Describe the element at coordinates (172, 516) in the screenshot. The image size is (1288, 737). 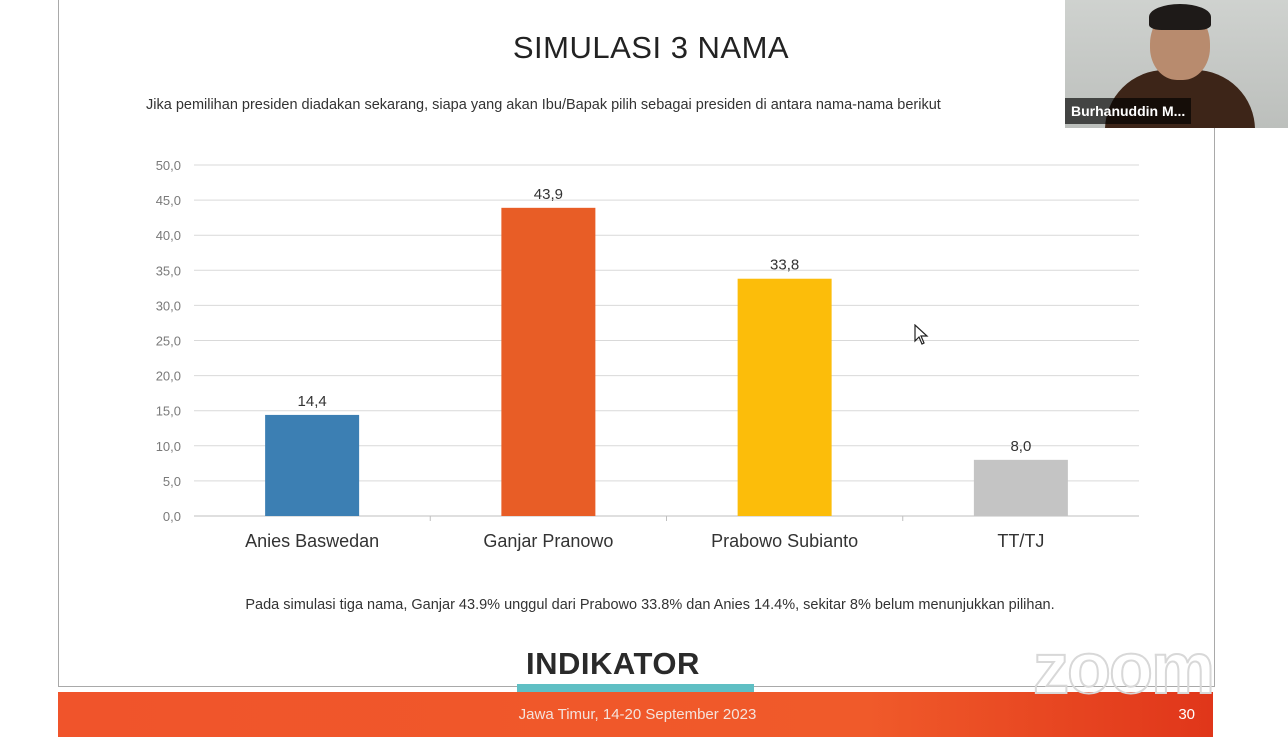
I see `y-tick-label: 0,0` at that location.